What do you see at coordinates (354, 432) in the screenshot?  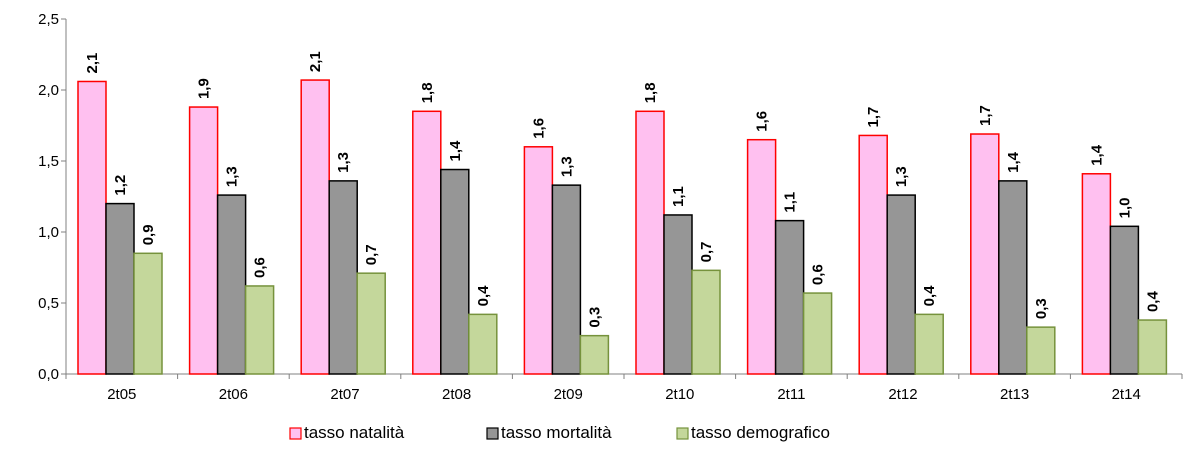 I see `legend-label: tasso natalità` at bounding box center [354, 432].